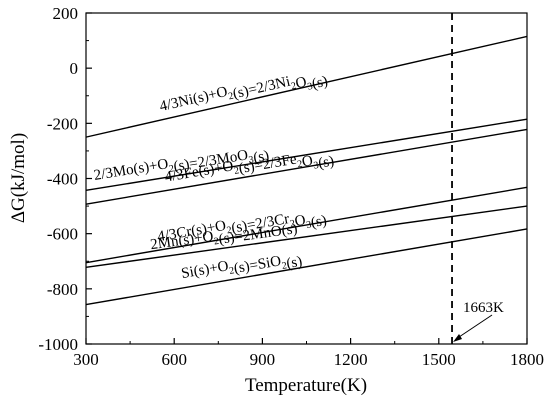  What do you see at coordinates (58, 344) in the screenshot?
I see `y-tick-label: -1000` at bounding box center [58, 344].